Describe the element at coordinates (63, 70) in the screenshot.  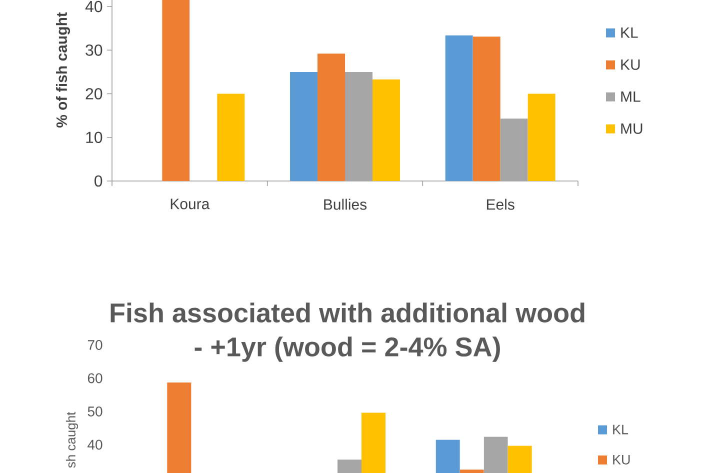
I see `y-axis-title: % of fish caught` at that location.